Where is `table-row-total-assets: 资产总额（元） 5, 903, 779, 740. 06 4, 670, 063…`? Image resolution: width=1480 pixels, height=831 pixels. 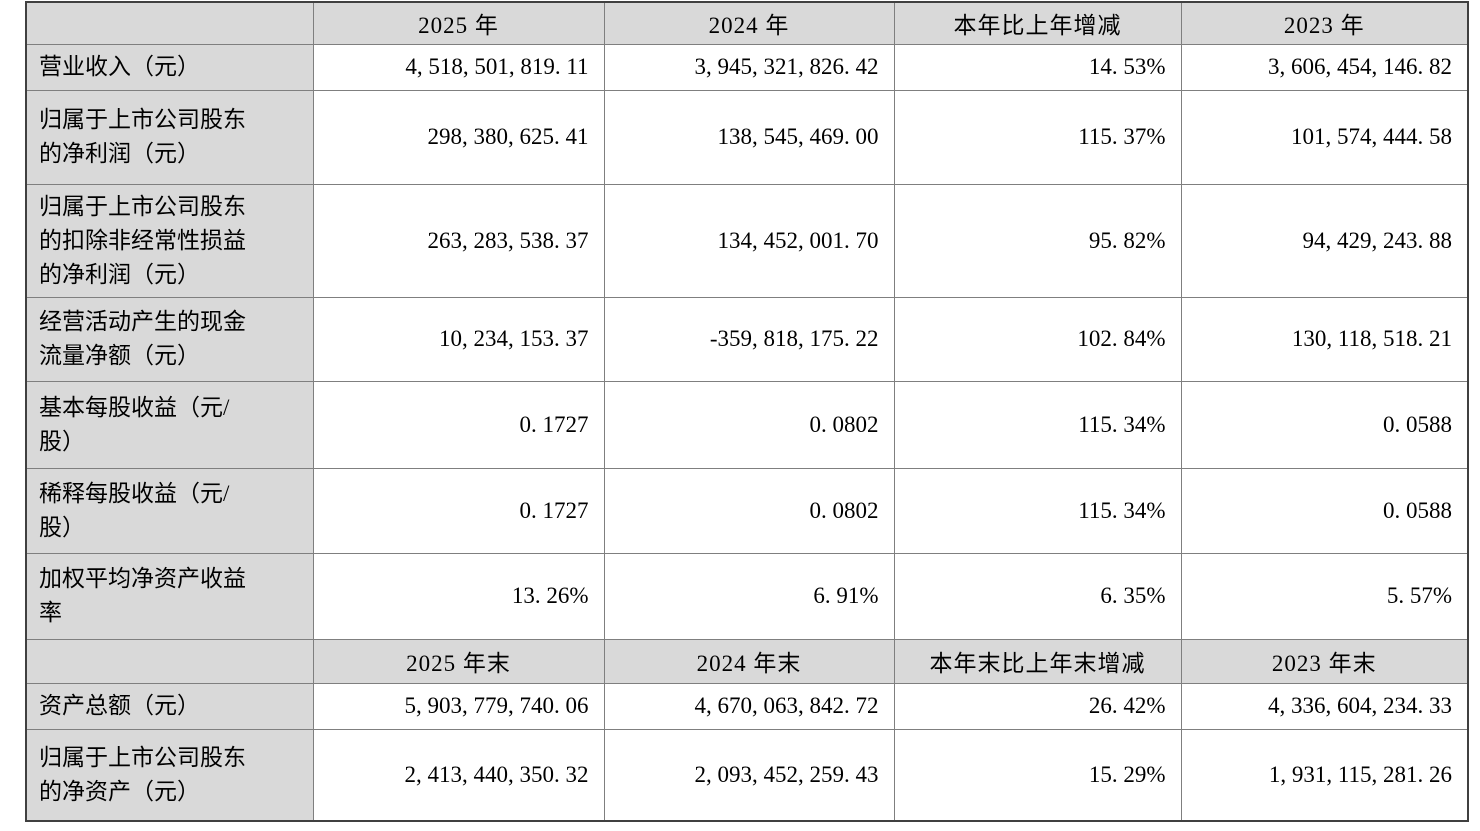
table-row-total-assets: 资产总额（元） 5, 903, 779, 740. 06 4, 670, 063… is located at coordinates (747, 706).